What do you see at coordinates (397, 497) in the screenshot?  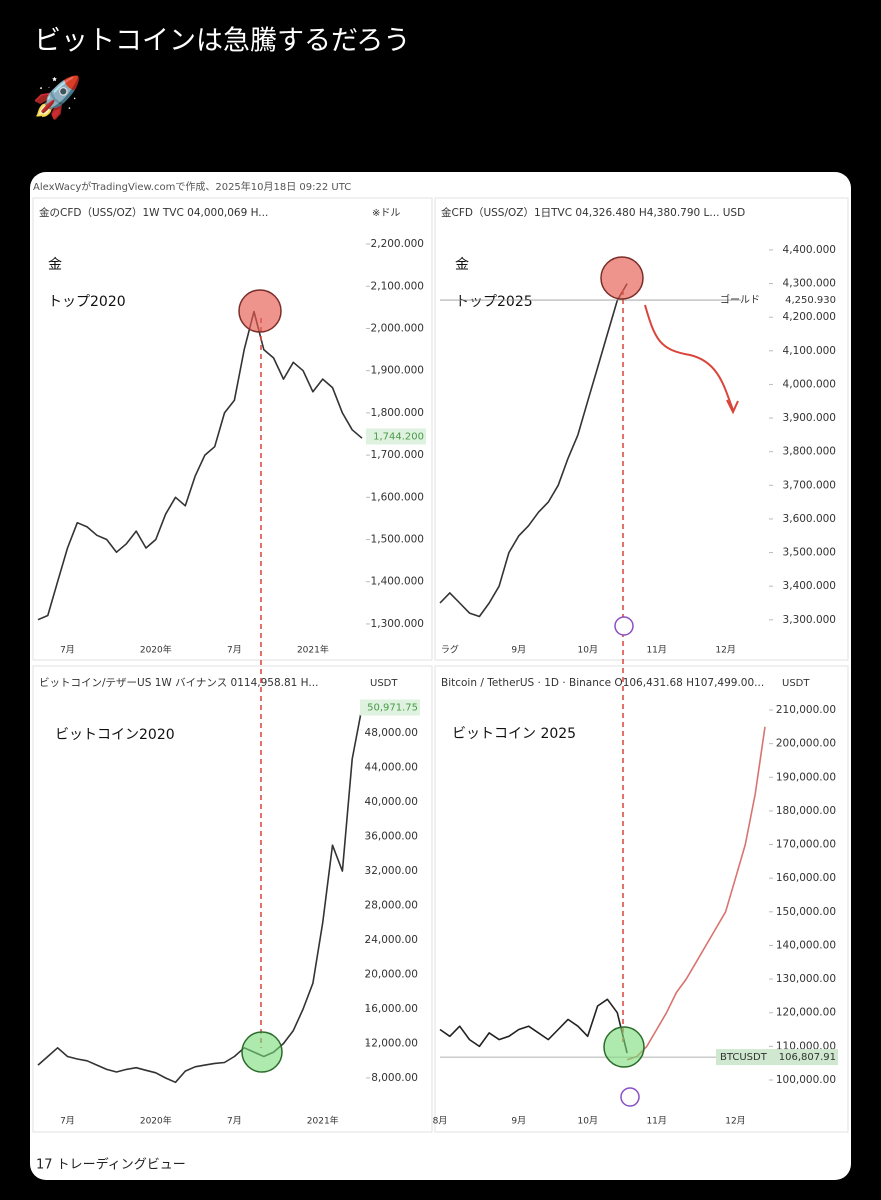 I see `y-tick-label: 1,600.000` at bounding box center [397, 497].